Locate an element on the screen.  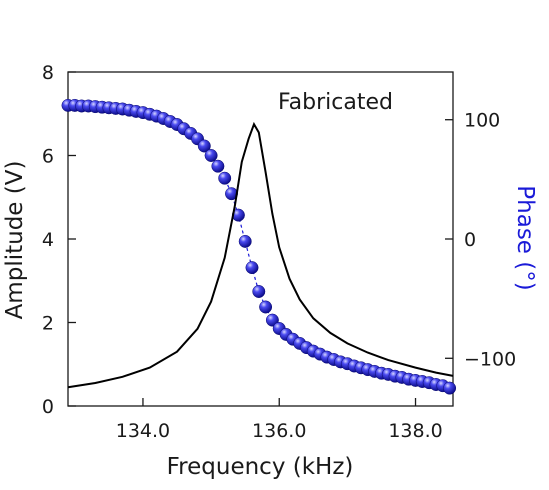
y2-axis-title: Phase (°) is located at coordinates (525, 237).